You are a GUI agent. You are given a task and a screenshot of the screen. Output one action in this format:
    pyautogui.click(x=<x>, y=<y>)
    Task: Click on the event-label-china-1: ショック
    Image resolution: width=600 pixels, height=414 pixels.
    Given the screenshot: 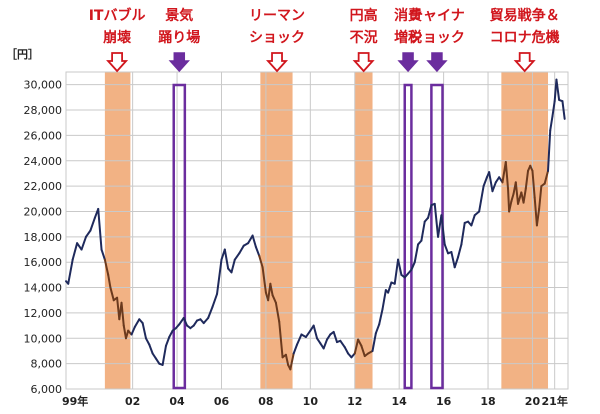 What is the action you would take?
    pyautogui.click(x=437, y=38)
    